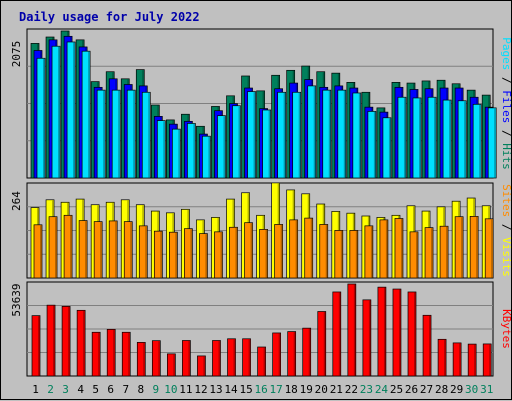  I want to click on chart-title: Daily usage for July 2022, so click(109, 17).